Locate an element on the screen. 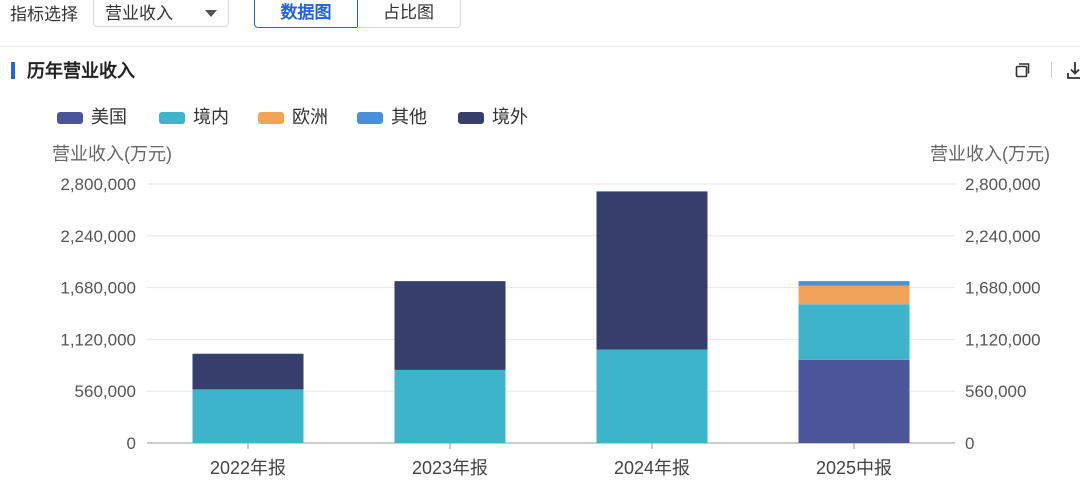 The image size is (1080, 487). y-axis-label-left: 营业收入(万元) is located at coordinates (112, 154).